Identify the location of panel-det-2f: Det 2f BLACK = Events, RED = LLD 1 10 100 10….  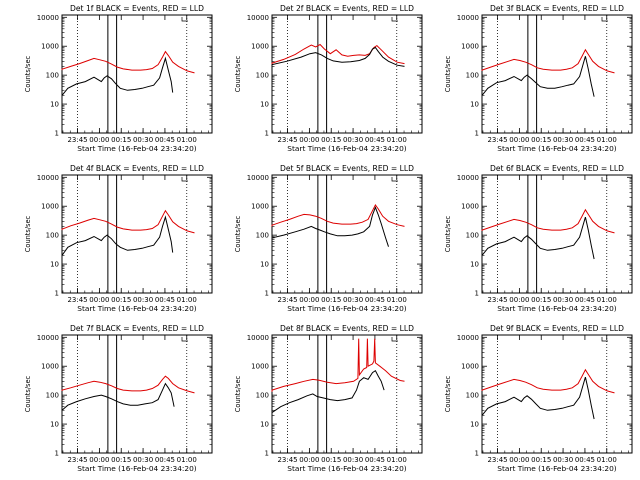
(328, 78).